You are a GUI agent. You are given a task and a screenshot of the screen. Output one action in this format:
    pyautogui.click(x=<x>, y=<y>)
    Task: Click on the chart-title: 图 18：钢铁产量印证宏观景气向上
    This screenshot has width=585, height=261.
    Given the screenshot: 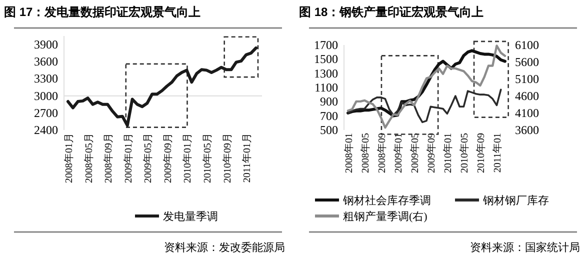 What is the action you would take?
    pyautogui.click(x=391, y=12)
    